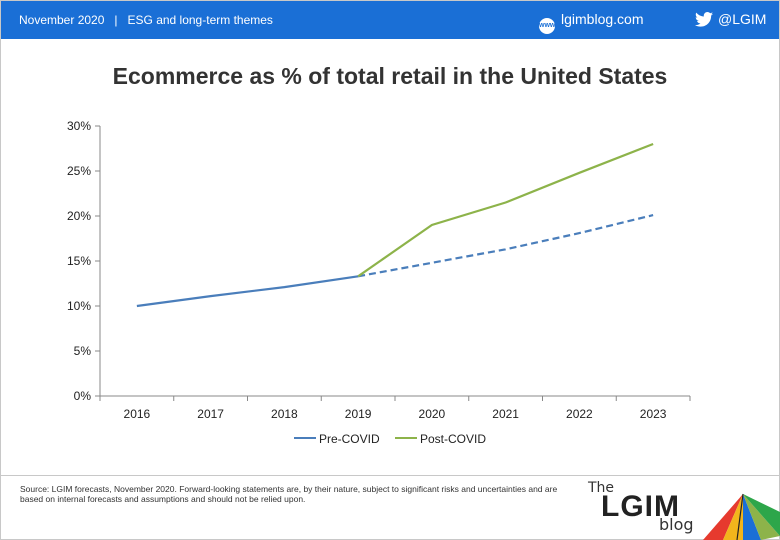 Image resolution: width=780 pixels, height=540 pixels. Describe the element at coordinates (79, 216) in the screenshot. I see `y-tick-label: 20%` at that location.